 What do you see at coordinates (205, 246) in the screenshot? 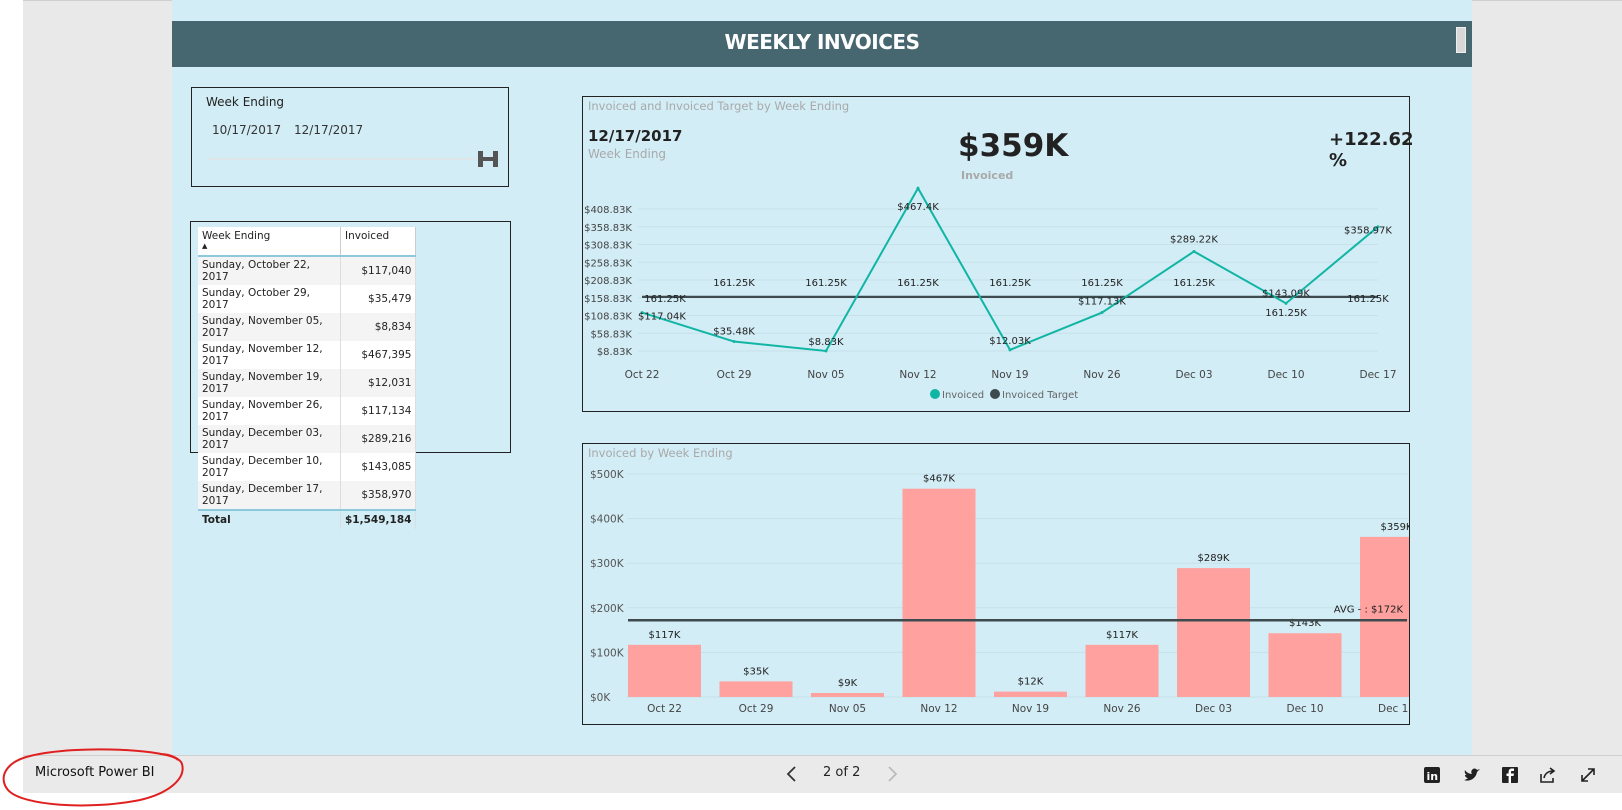
I see `sort-asc-icon: ▲` at bounding box center [205, 246].